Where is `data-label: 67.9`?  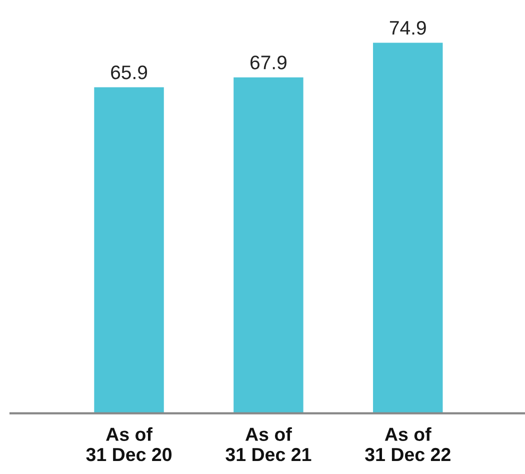
data-label: 67.9 is located at coordinates (268, 63).